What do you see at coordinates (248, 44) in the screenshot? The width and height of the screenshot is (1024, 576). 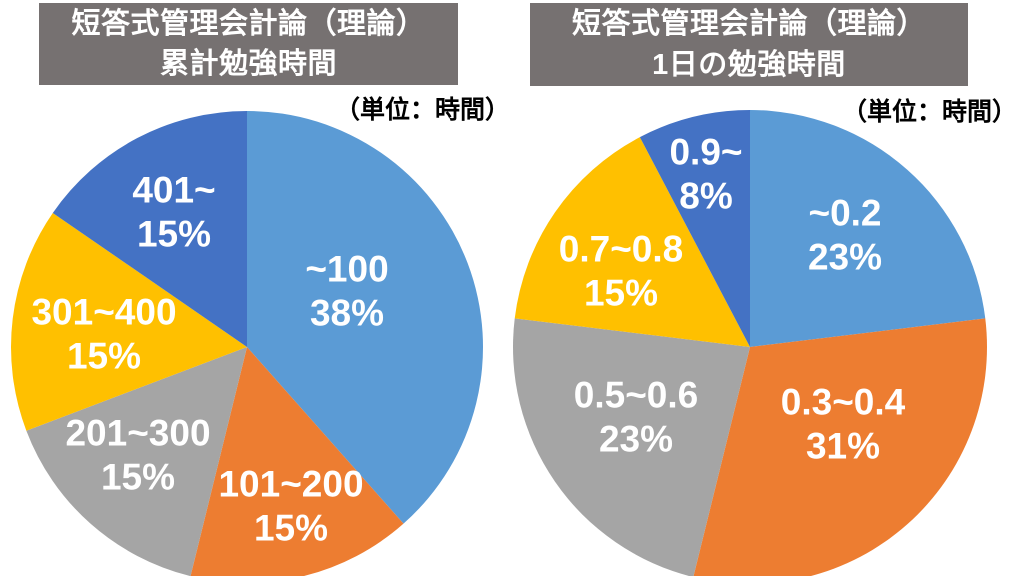 I see `left-chart-title: 短答式管理会計論（理論） 累計勉強時間` at bounding box center [248, 44].